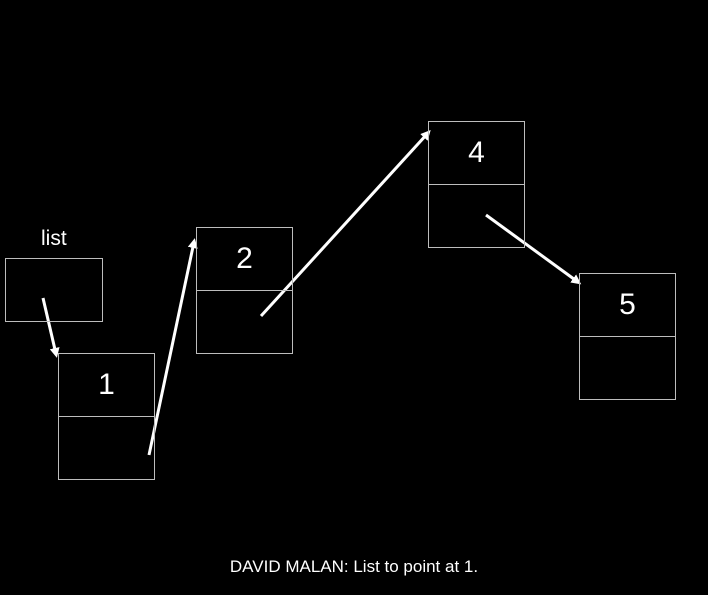 The width and height of the screenshot is (708, 595). What do you see at coordinates (244, 259) in the screenshot?
I see `node-value: 2` at bounding box center [244, 259].